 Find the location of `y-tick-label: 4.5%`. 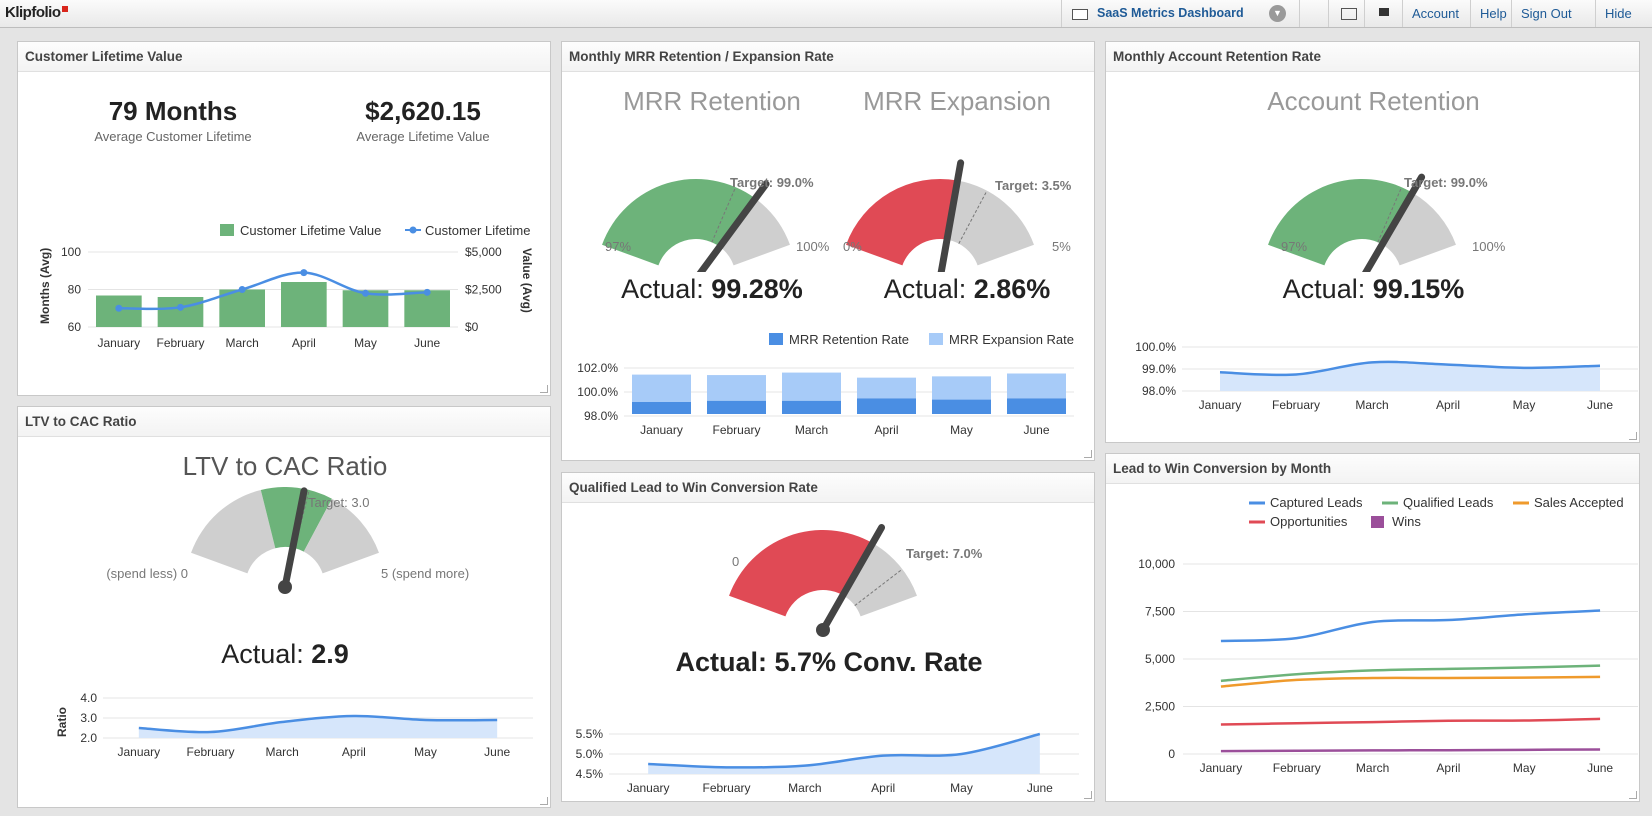

y-tick-label: 4.5% is located at coordinates (590, 774).